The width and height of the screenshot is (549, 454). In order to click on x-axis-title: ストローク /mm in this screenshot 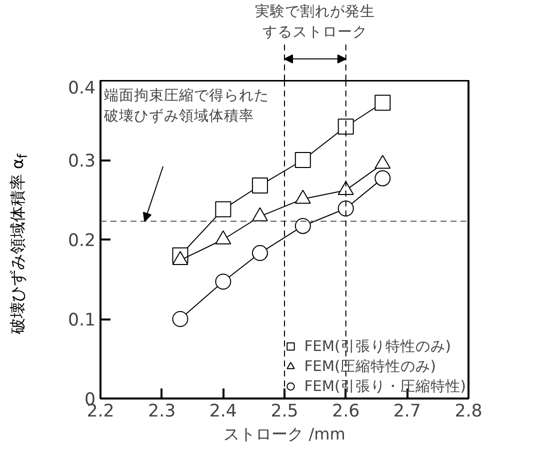, I will do `click(285, 434)`.